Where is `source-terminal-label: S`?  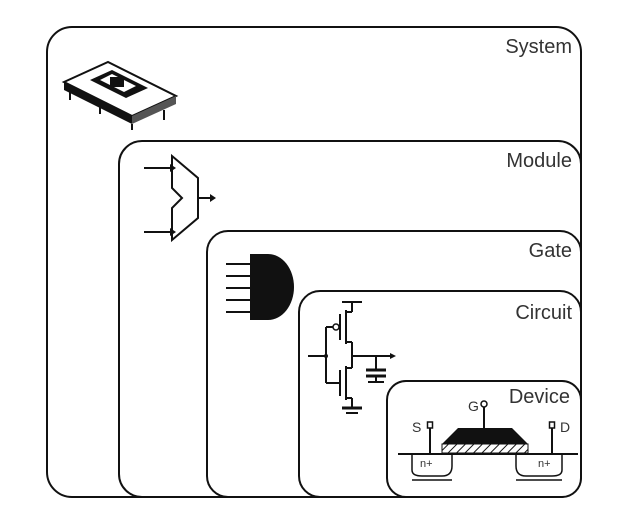 source-terminal-label: S is located at coordinates (417, 427).